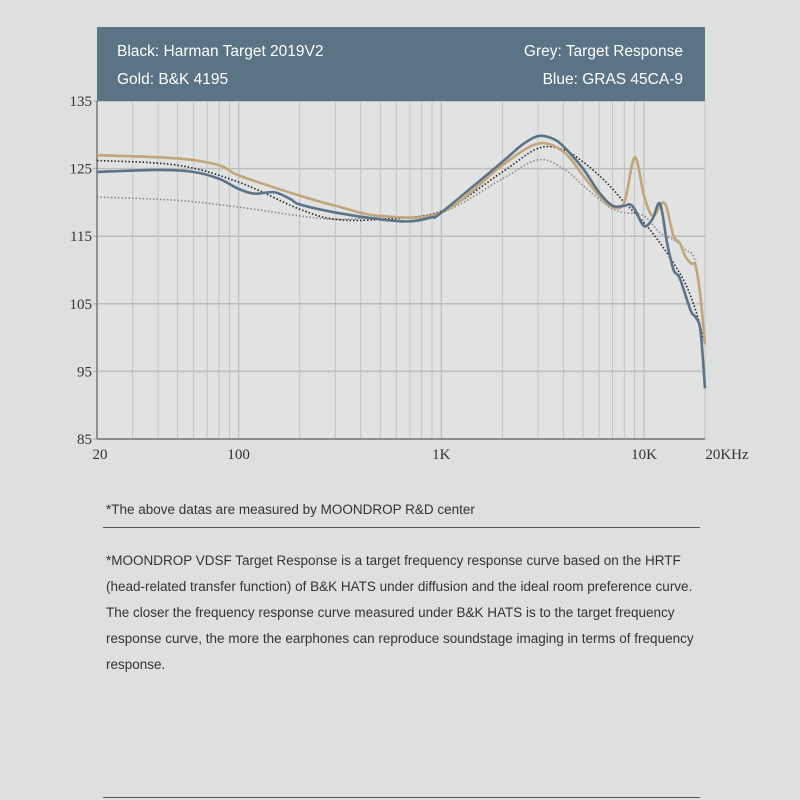 This screenshot has width=800, height=800. What do you see at coordinates (238, 455) in the screenshot?
I see `x-tick-label: 100` at bounding box center [238, 455].